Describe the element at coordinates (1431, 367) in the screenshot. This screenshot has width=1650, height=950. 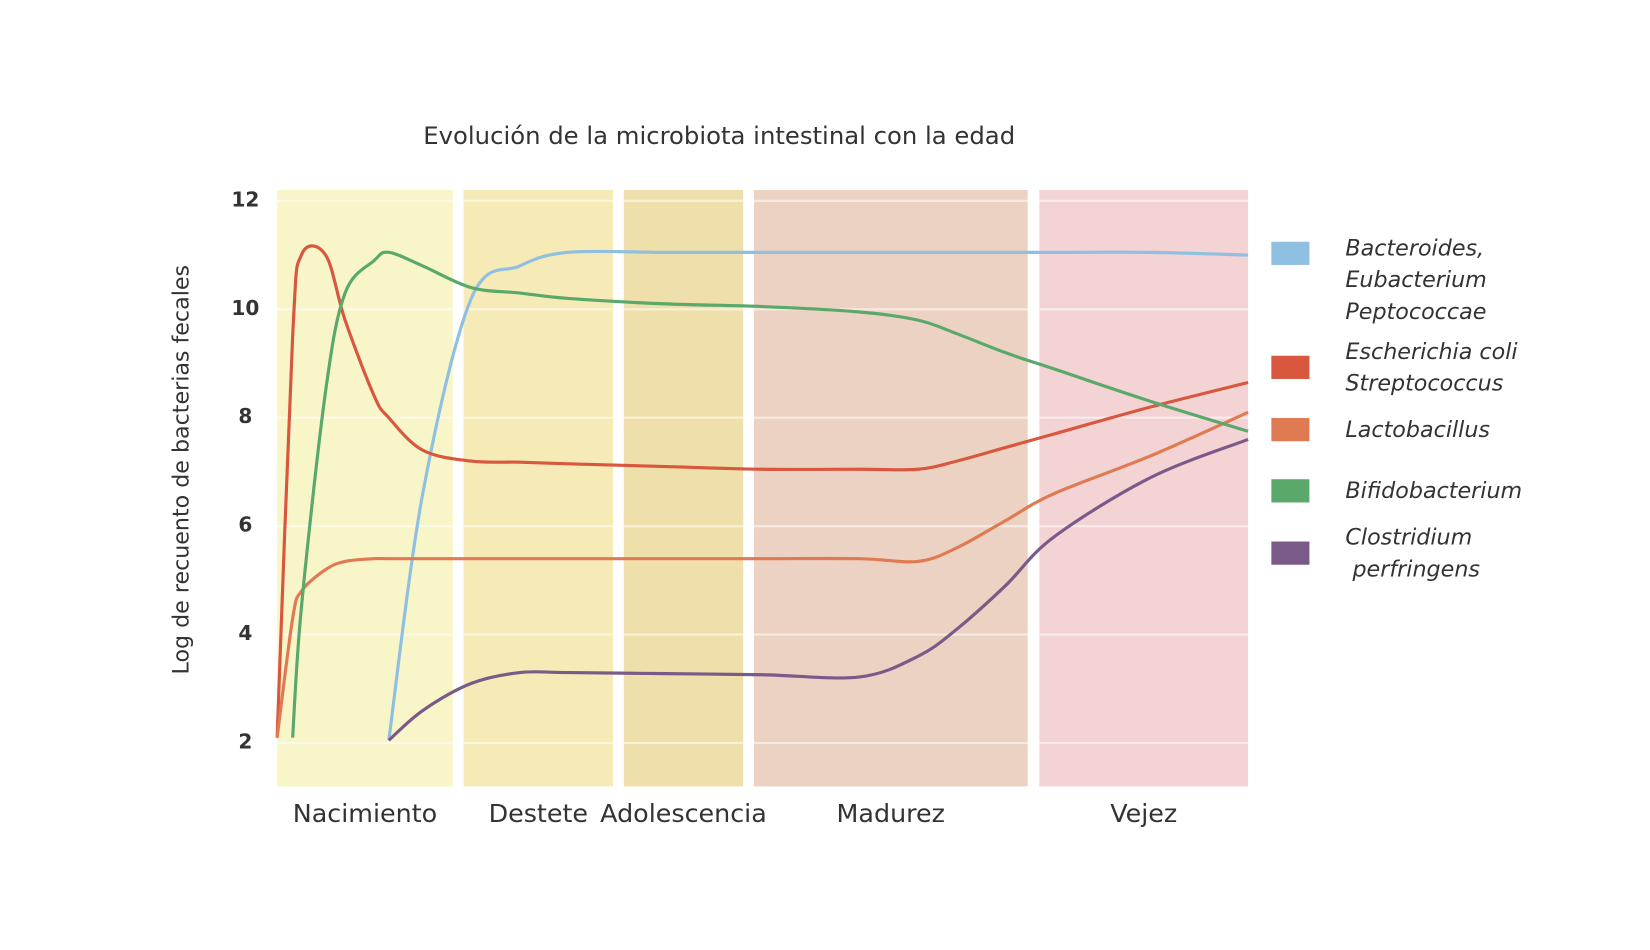
I see `legend-label: Escherichia coli Streptococcus` at that location.